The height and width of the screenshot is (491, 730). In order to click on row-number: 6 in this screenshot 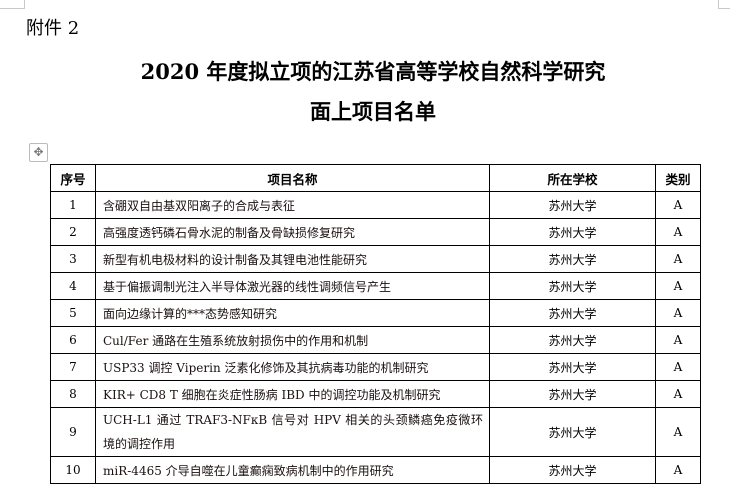, I will do `click(73, 340)`.